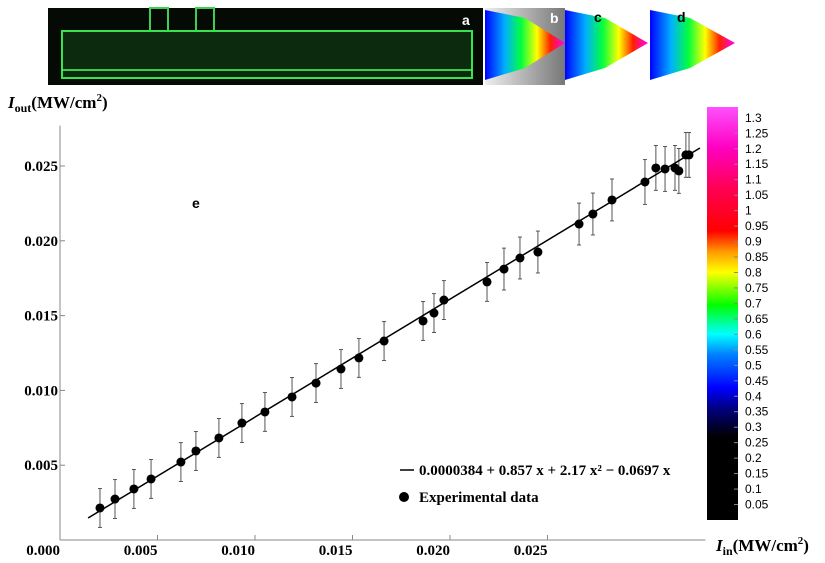 The image size is (825, 563). What do you see at coordinates (525, 46) in the screenshot?
I see `image-b` at bounding box center [525, 46].